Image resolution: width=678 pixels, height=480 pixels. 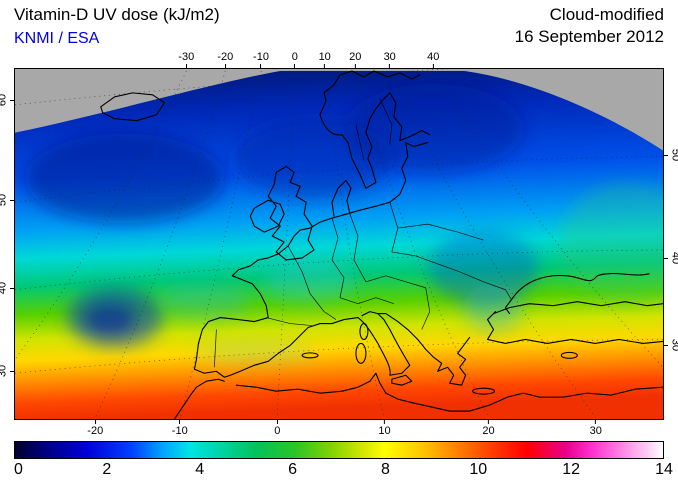 I want to click on colorbar-tick-label: 10, so click(x=478, y=469).